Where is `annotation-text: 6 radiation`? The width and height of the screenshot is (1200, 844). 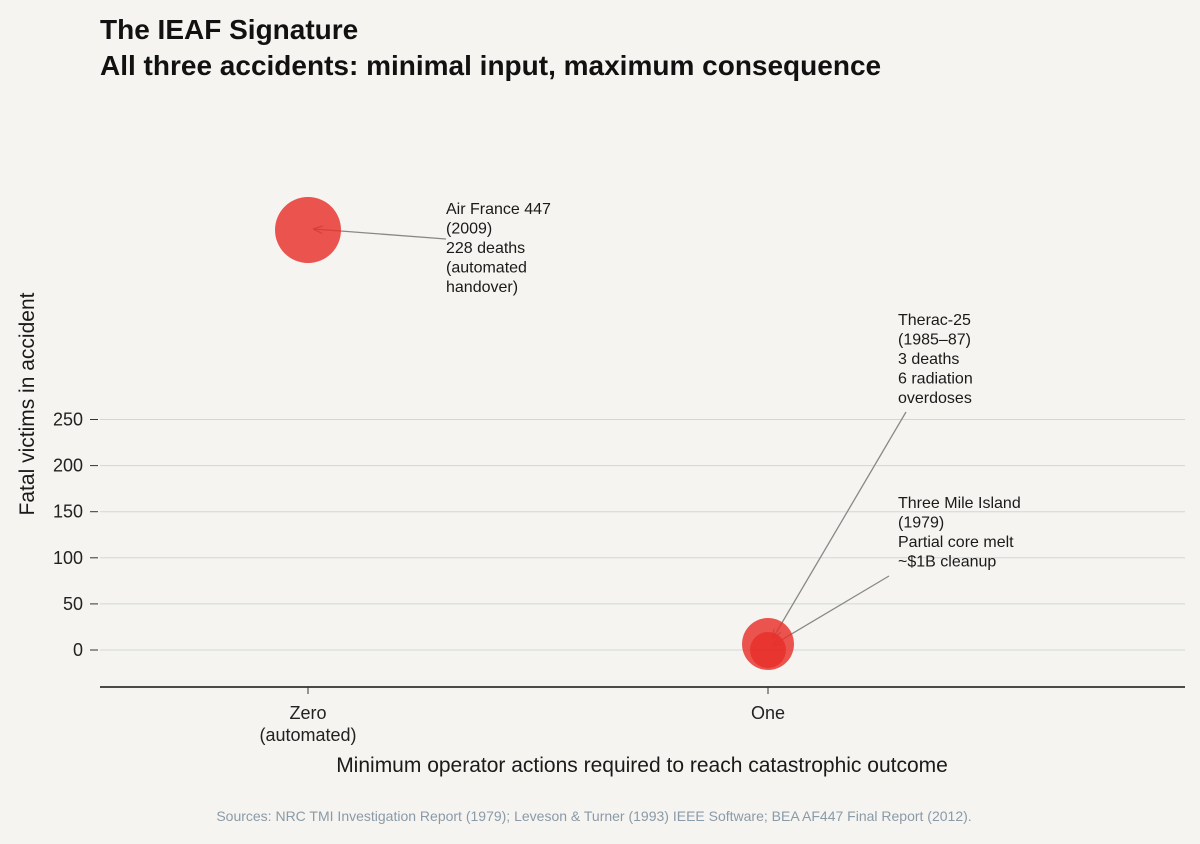 annotation-text: 6 radiation is located at coordinates (935, 379).